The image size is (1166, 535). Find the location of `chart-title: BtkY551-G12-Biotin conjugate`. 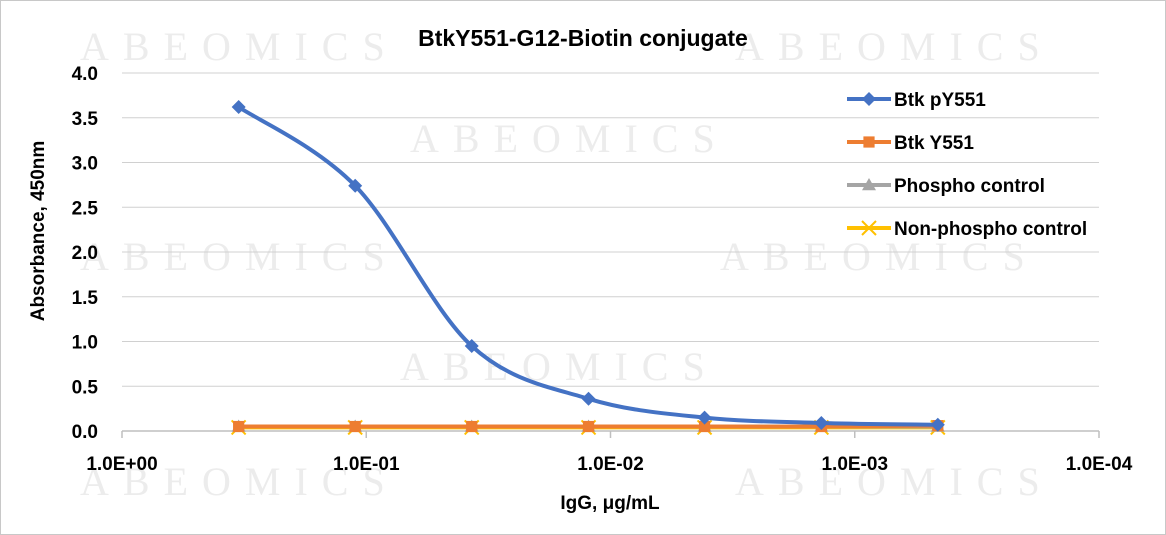

chart-title: BtkY551-G12-Biotin conjugate is located at coordinates (583, 38).